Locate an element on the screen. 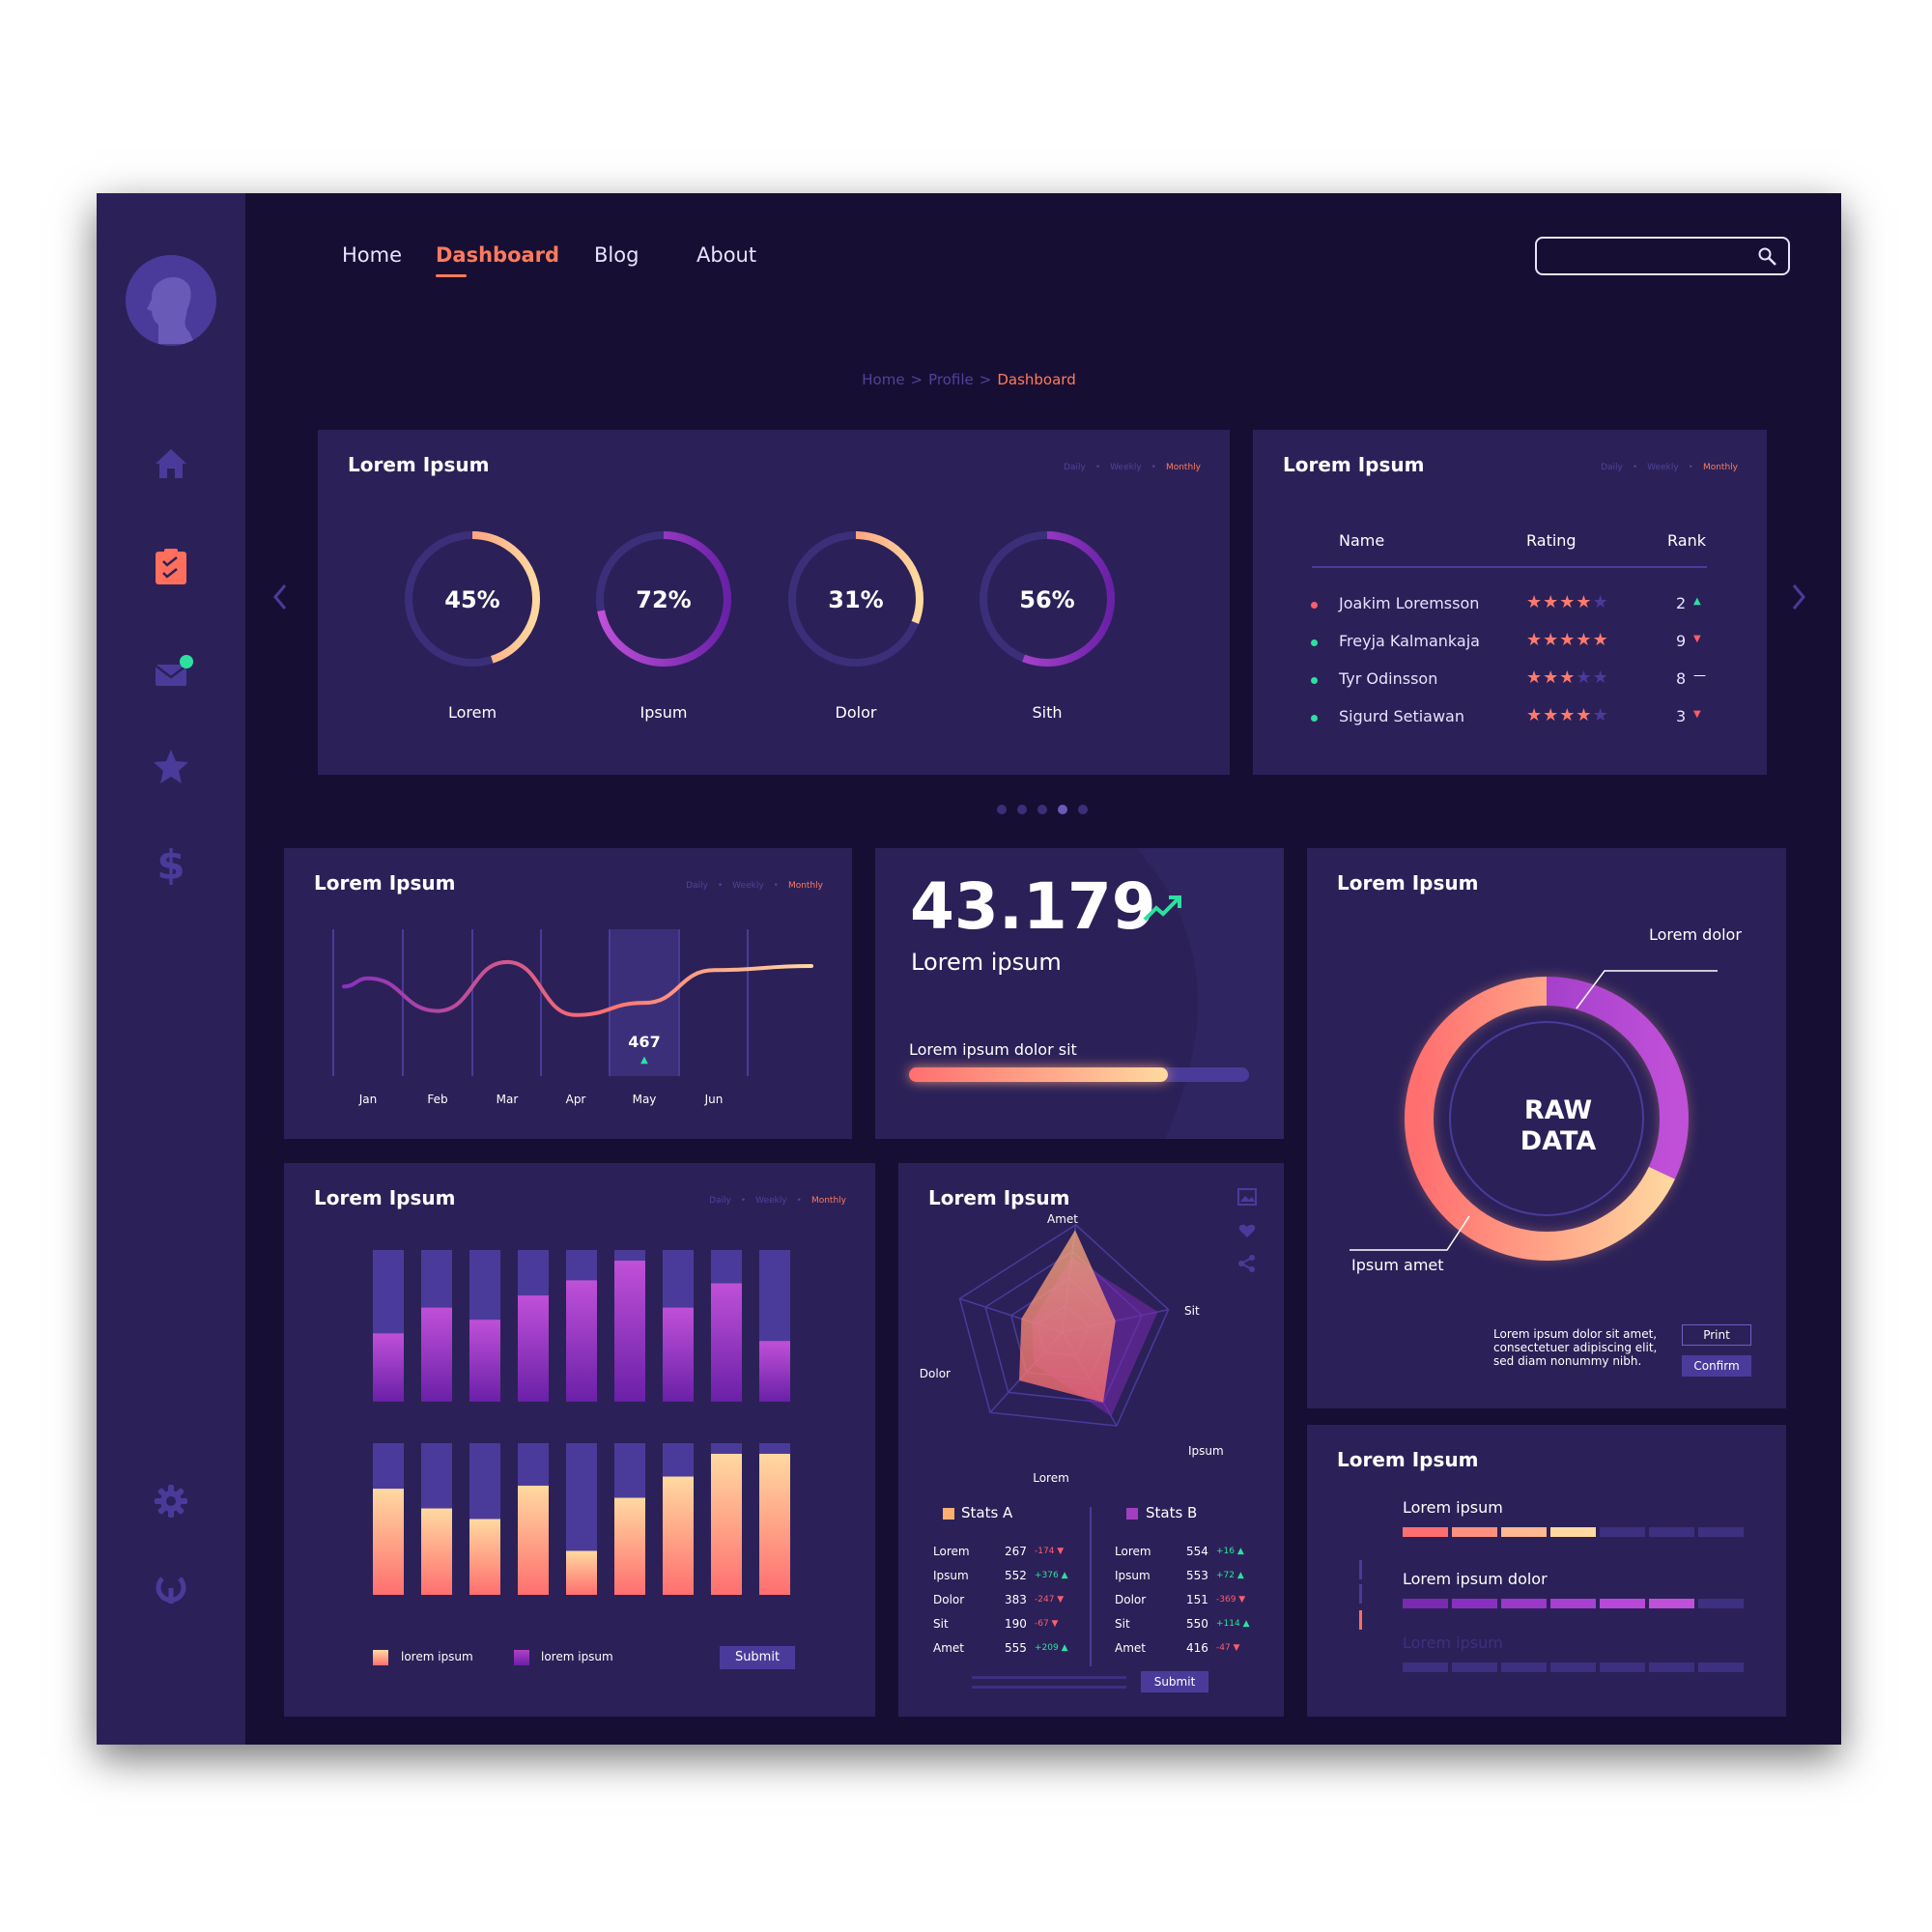 The height and width of the screenshot is (1932, 1932). nav-dashboard: Dashboard is located at coordinates (498, 255).